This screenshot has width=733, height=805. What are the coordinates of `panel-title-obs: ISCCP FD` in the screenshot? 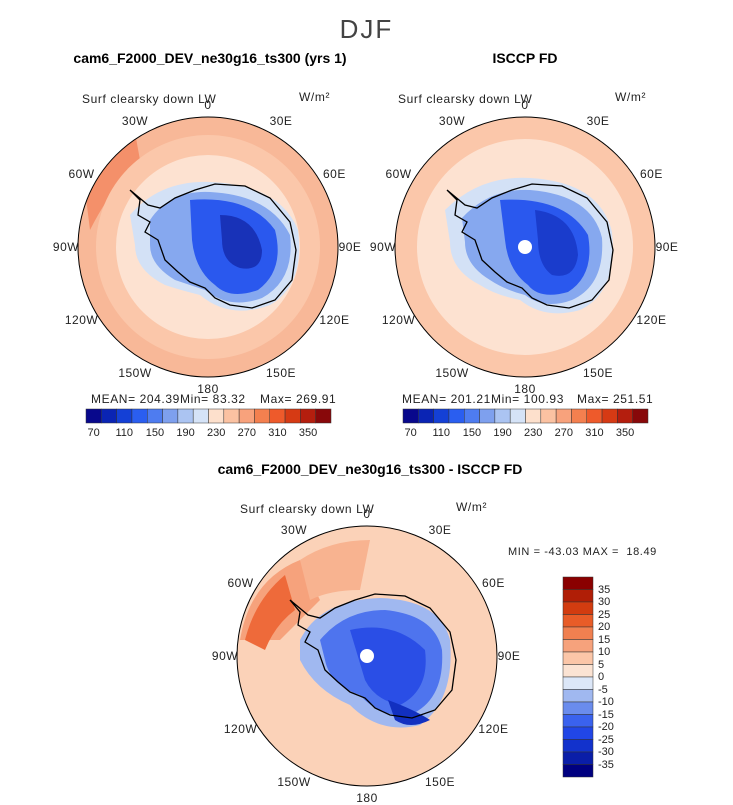 It's located at (525, 58).